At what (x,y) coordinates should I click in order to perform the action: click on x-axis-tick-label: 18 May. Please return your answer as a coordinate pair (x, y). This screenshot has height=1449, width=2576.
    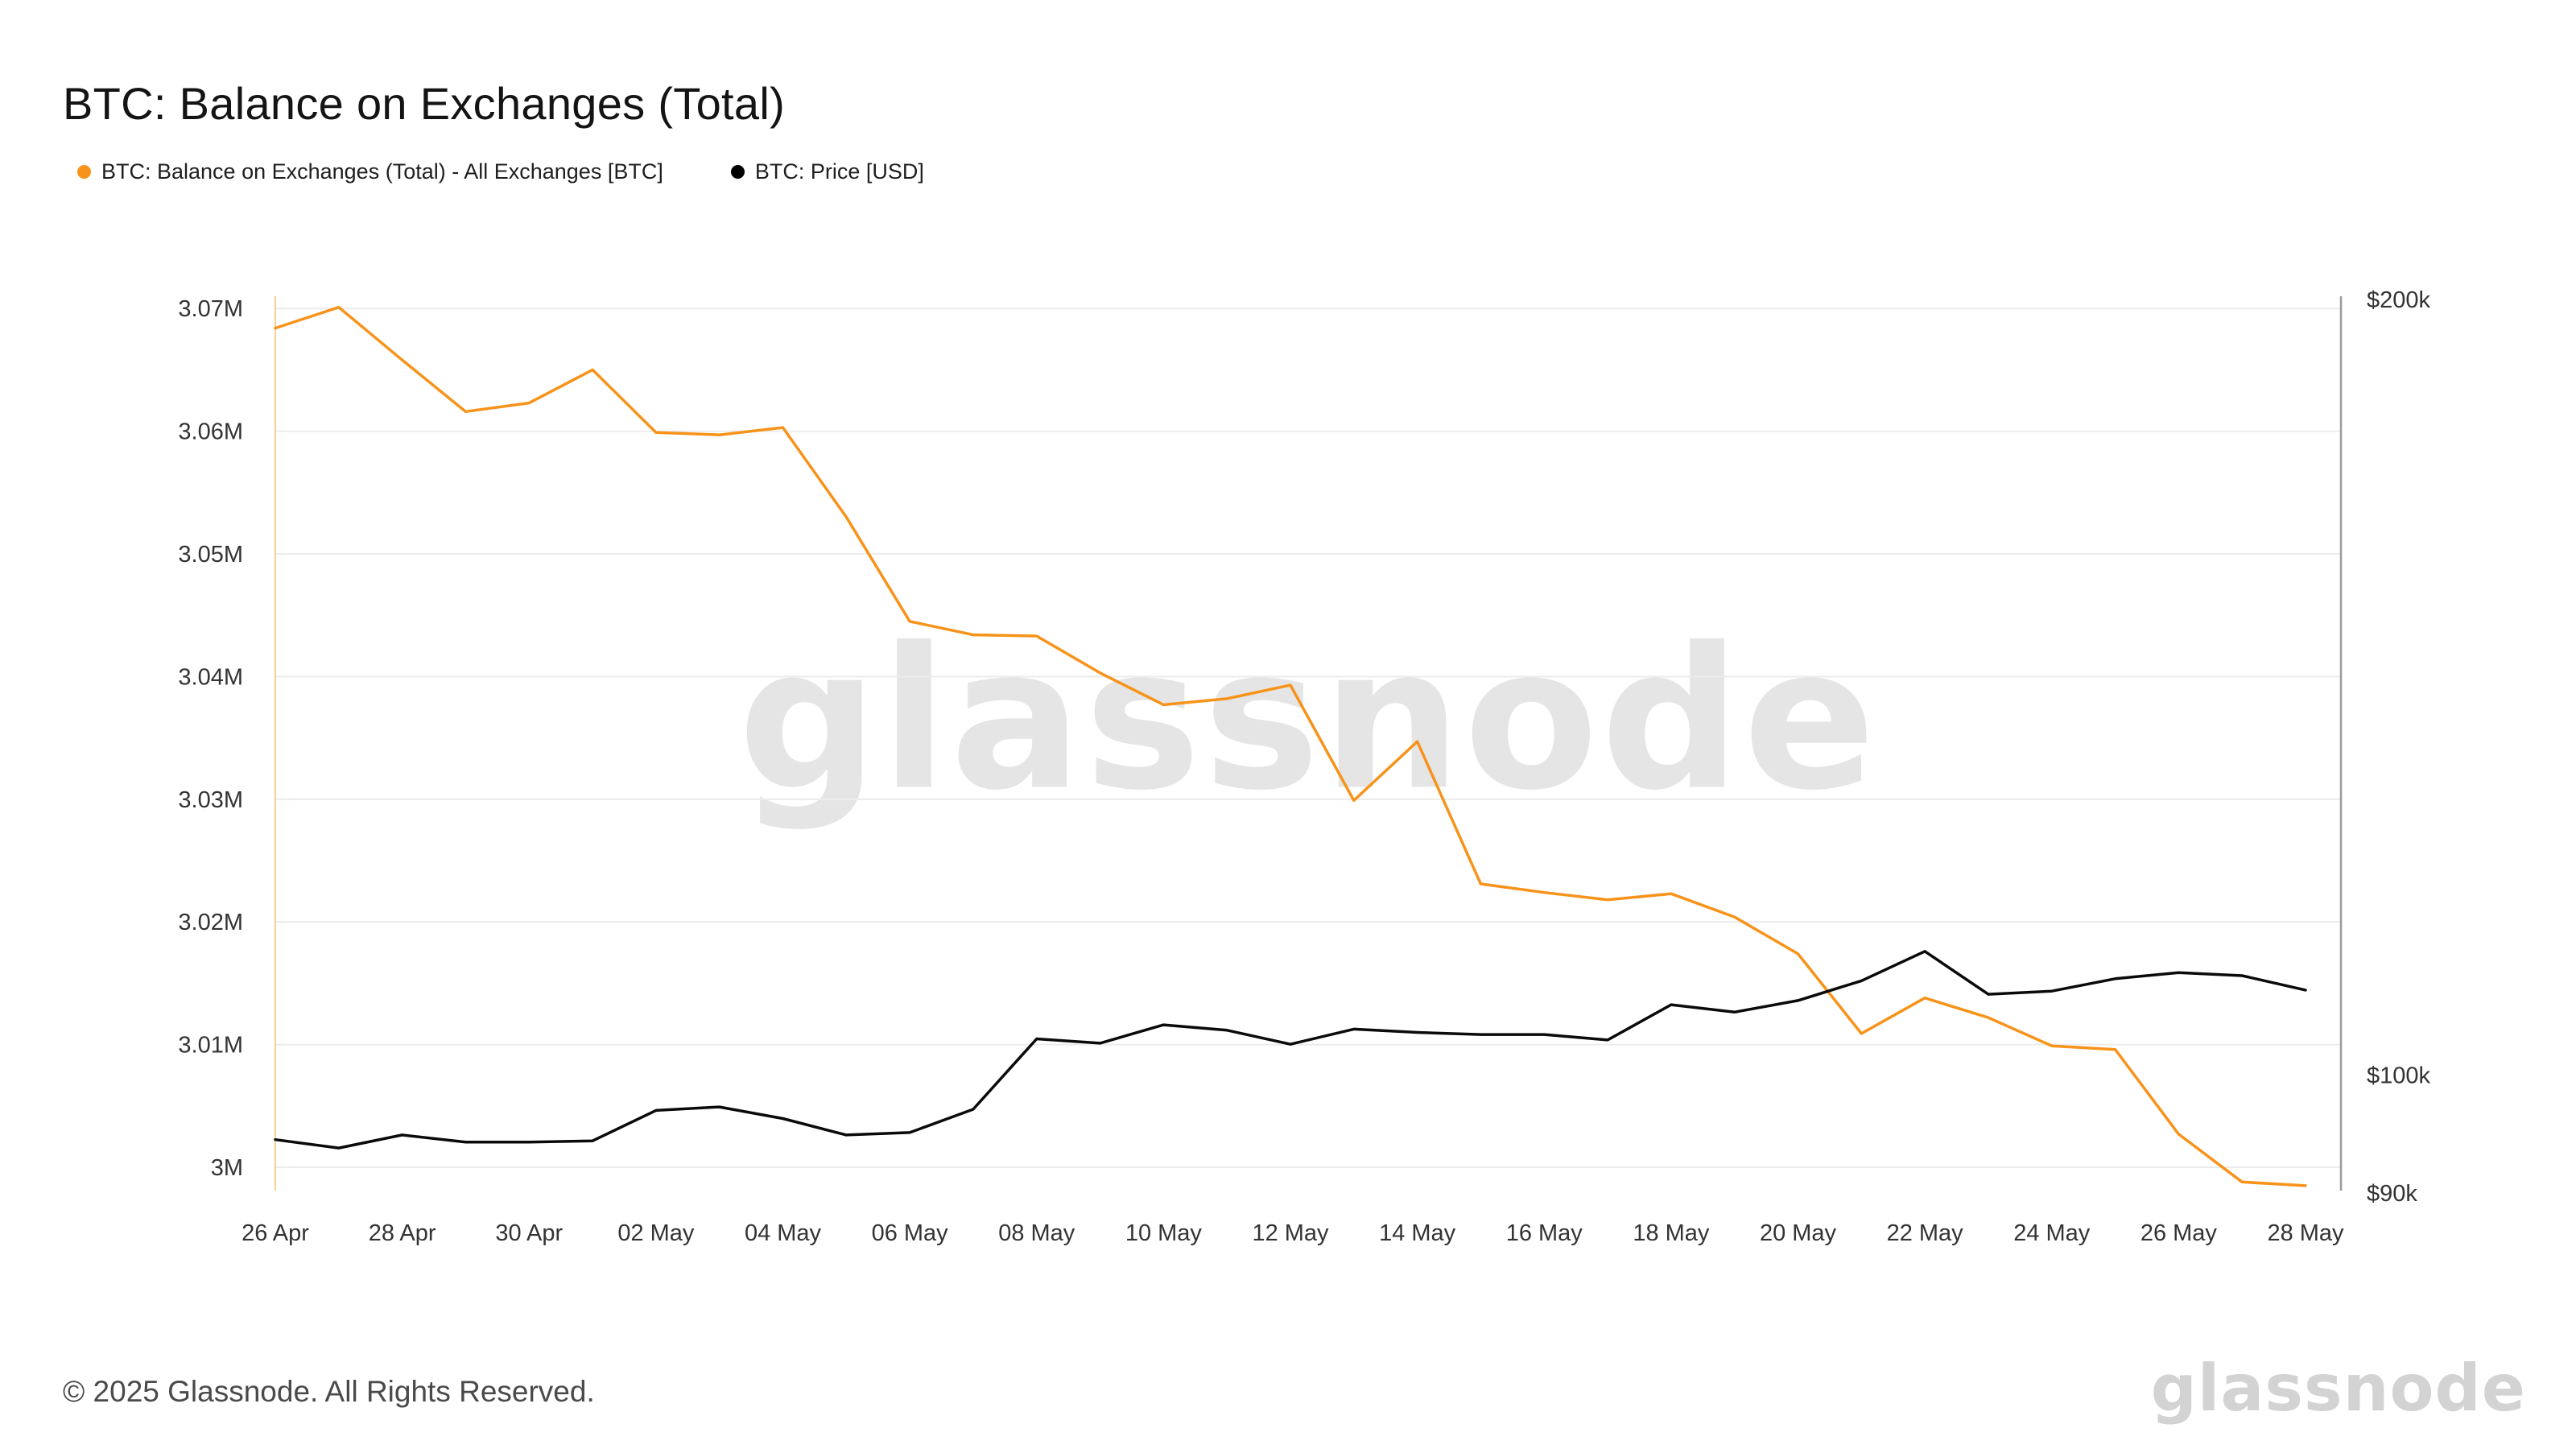
    Looking at the image, I should click on (1671, 1233).